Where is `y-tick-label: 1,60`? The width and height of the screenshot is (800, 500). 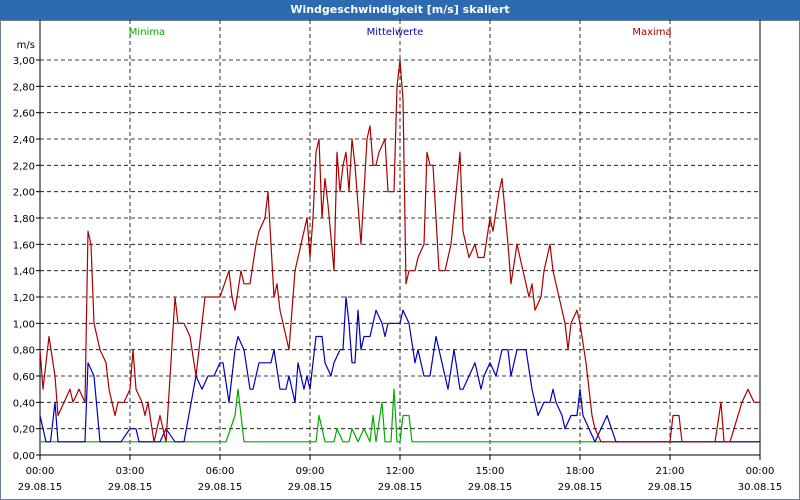
y-tick-label: 1,60 is located at coordinates (24, 245).